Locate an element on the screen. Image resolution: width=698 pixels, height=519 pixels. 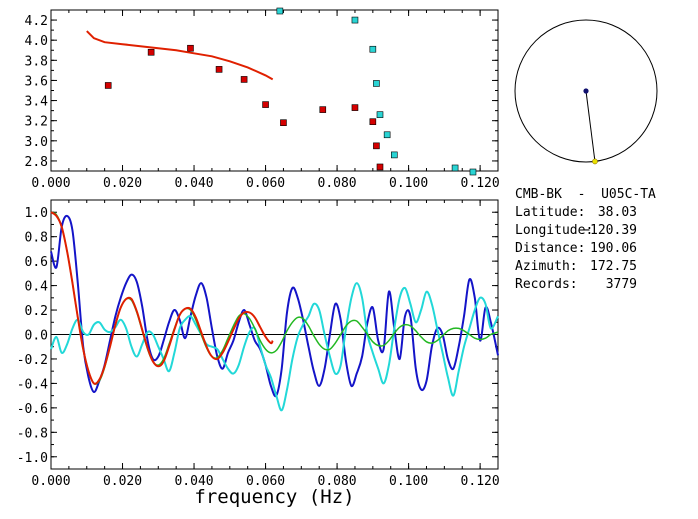
records-value: 3779 is located at coordinates (621, 284).